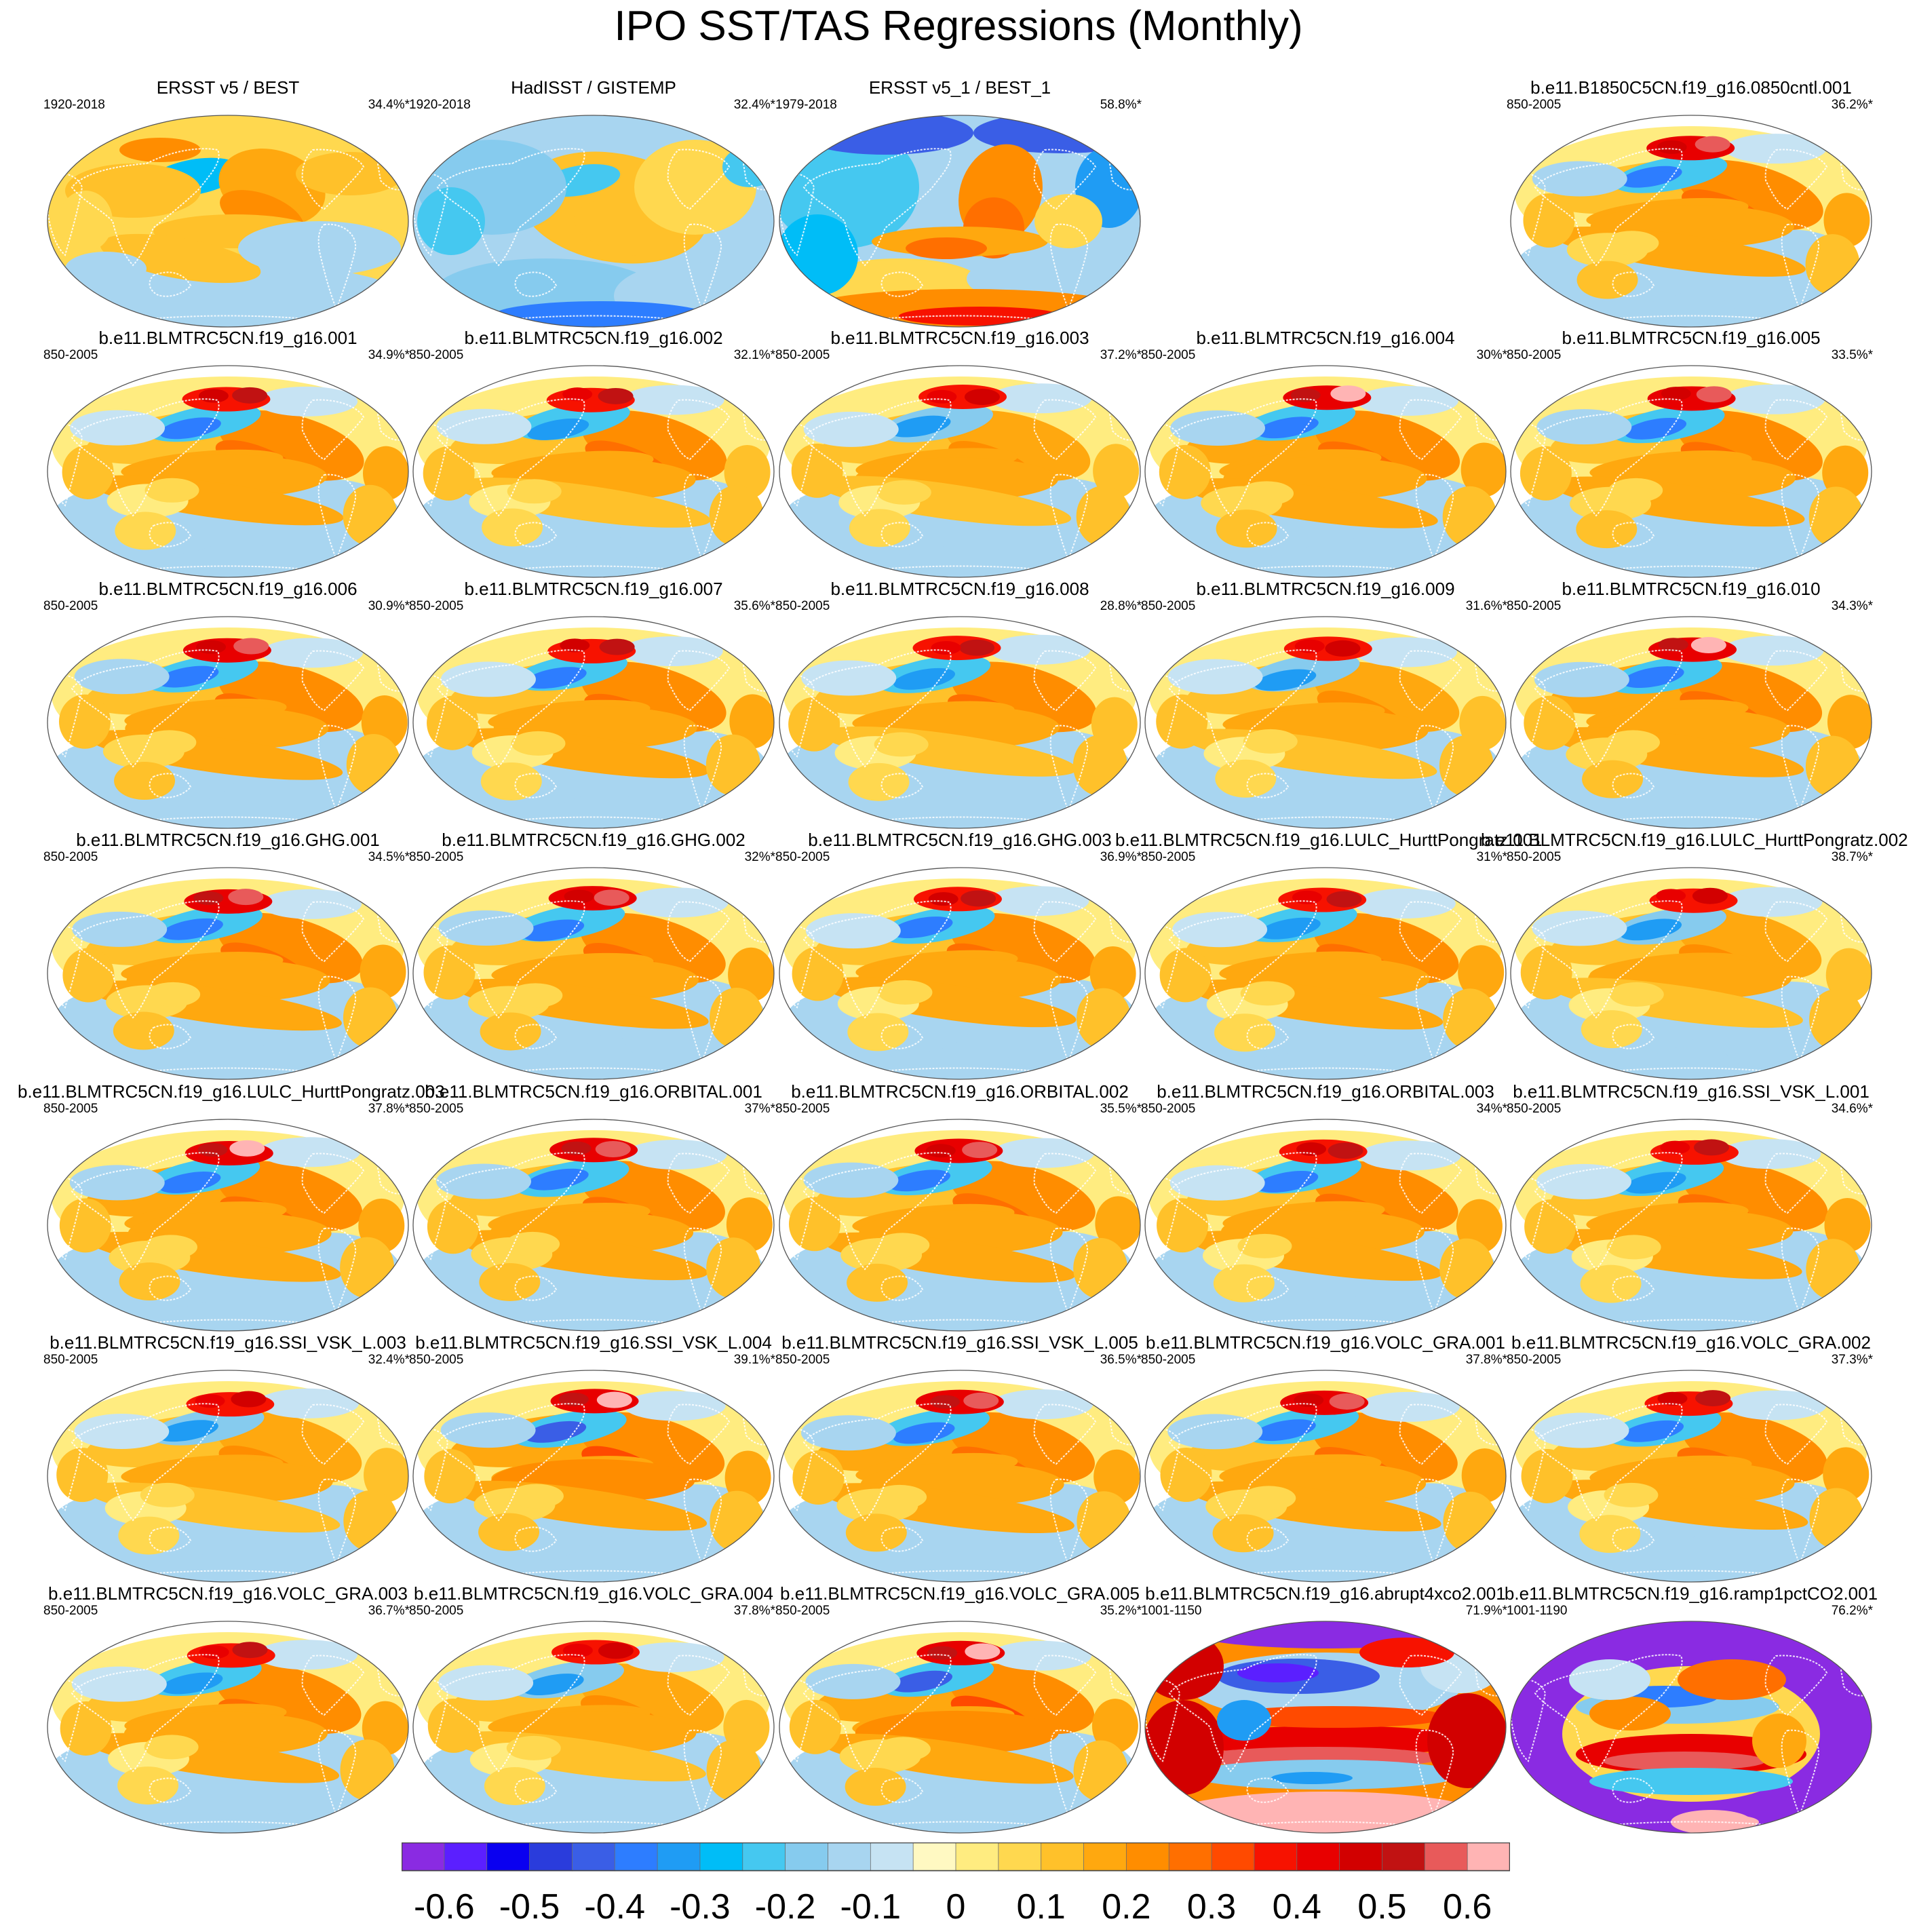 The image size is (1917, 1932). Describe the element at coordinates (1691, 589) in the screenshot. I see `panel-title: b.e11.BLMTRC5CN.f19_g16.010` at that location.